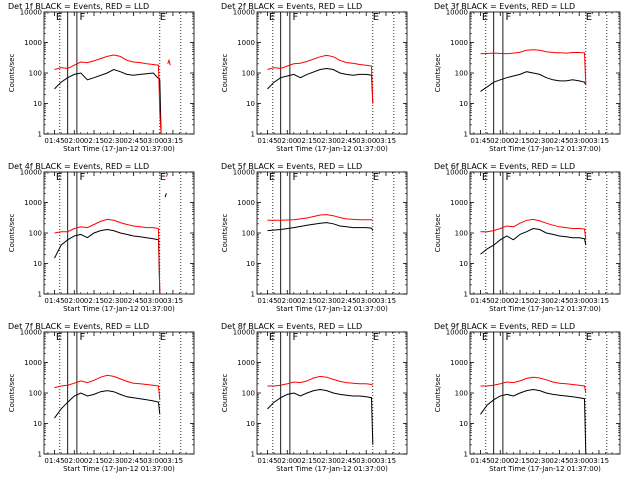 This screenshot has width=640, height=480. Describe the element at coordinates (504, 166) in the screenshot. I see `panel-title: Det 6f BLACK = Events, RED = LLD` at that location.